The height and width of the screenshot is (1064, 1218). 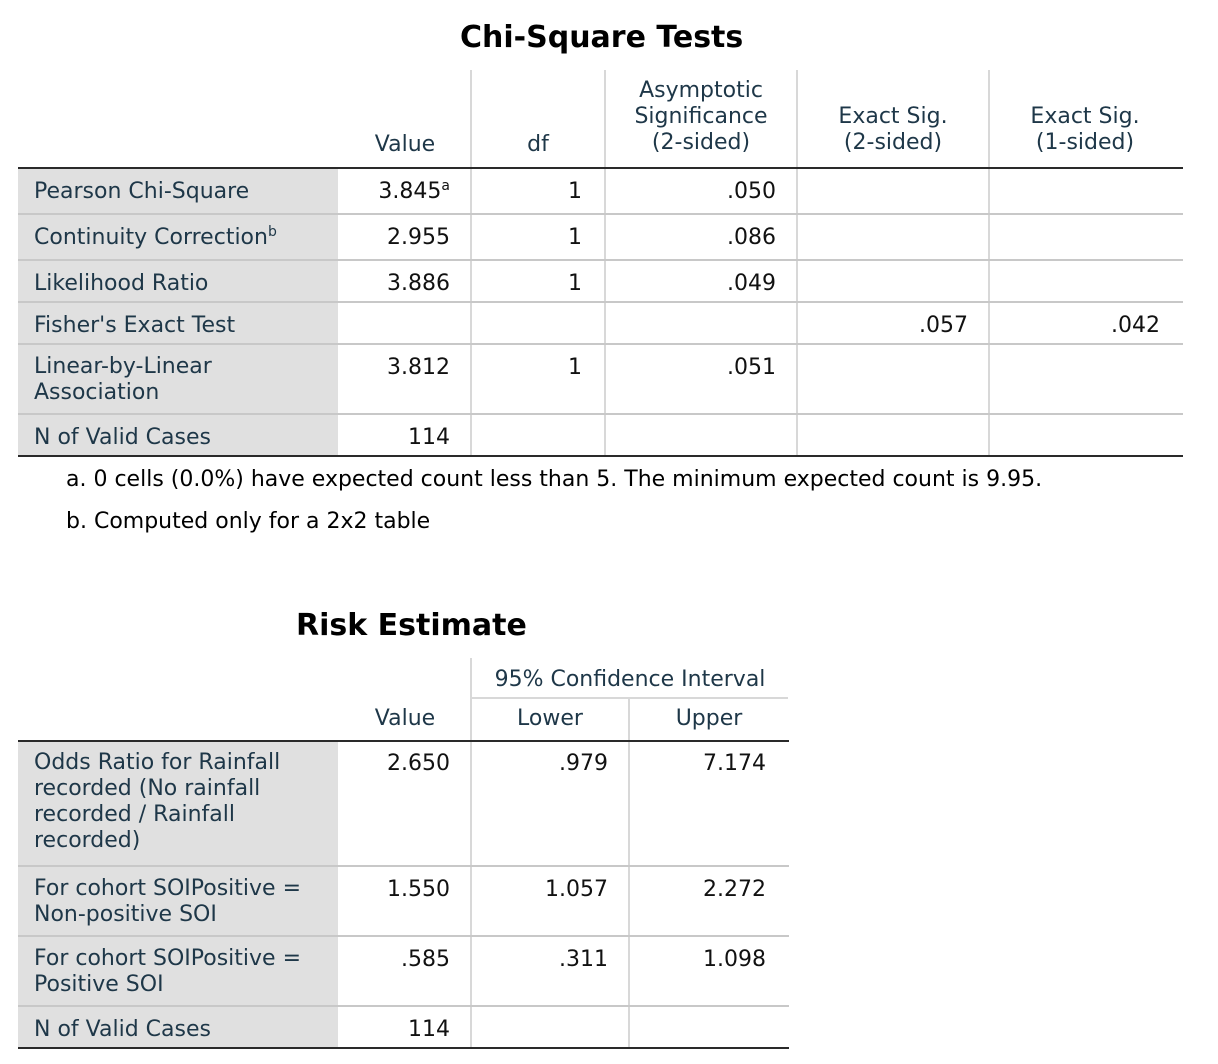 What do you see at coordinates (445, 186) in the screenshot?
I see `footnote-marker-a: a` at bounding box center [445, 186].